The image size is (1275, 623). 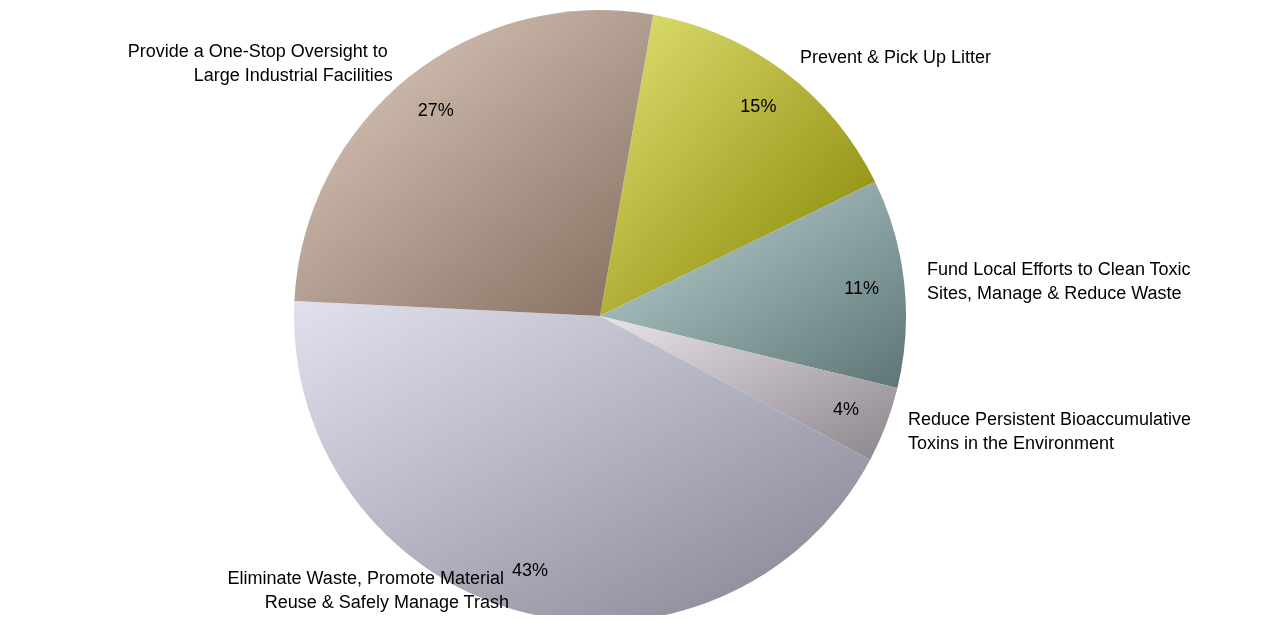 I want to click on data-label: 11%, so click(x=861, y=287).